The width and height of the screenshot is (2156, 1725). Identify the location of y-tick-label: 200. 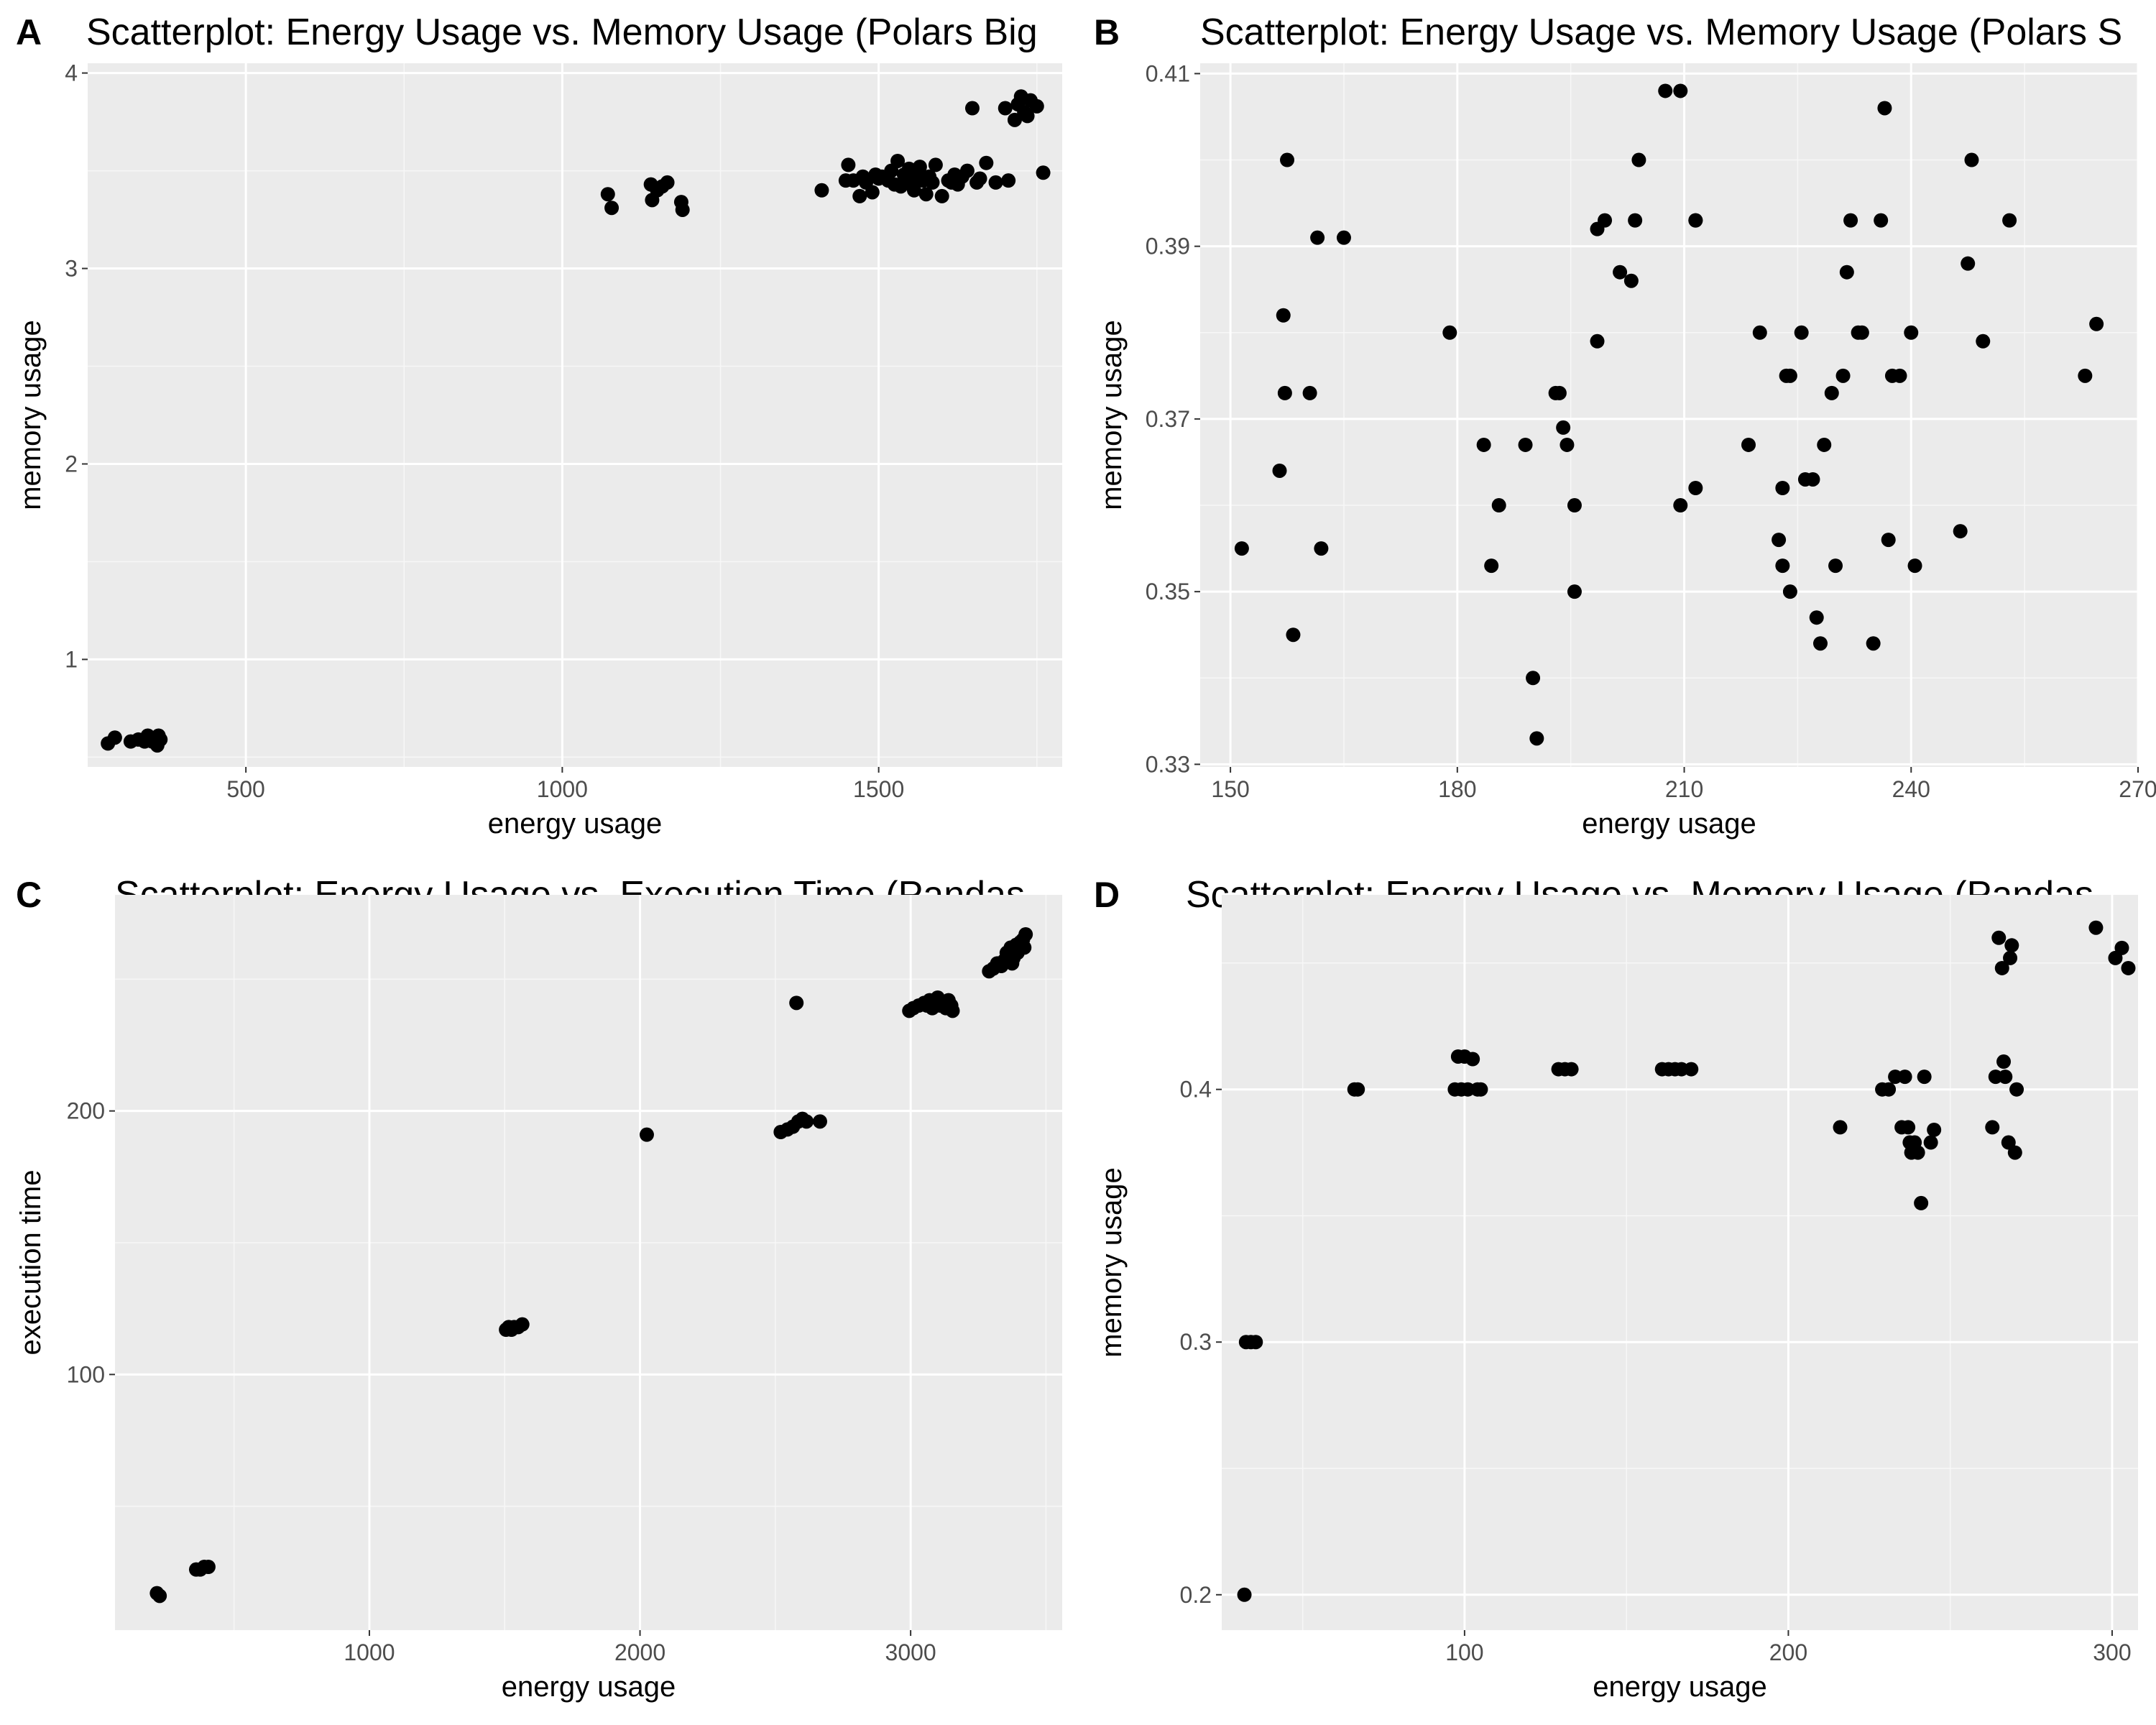
(86, 1111).